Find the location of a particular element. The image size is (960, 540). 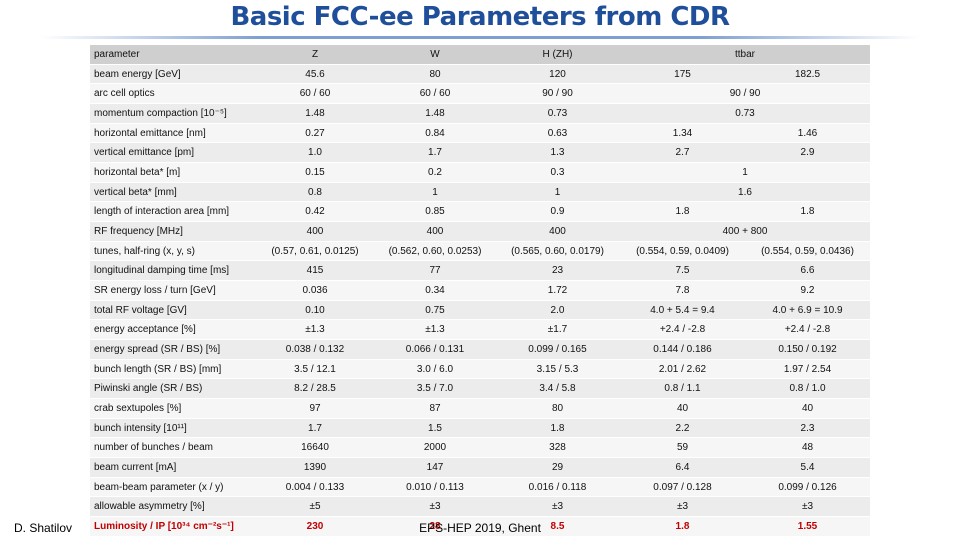

table-row: beam current [mA] 1390 147 29 6.4 5.4 is located at coordinates (480, 467).